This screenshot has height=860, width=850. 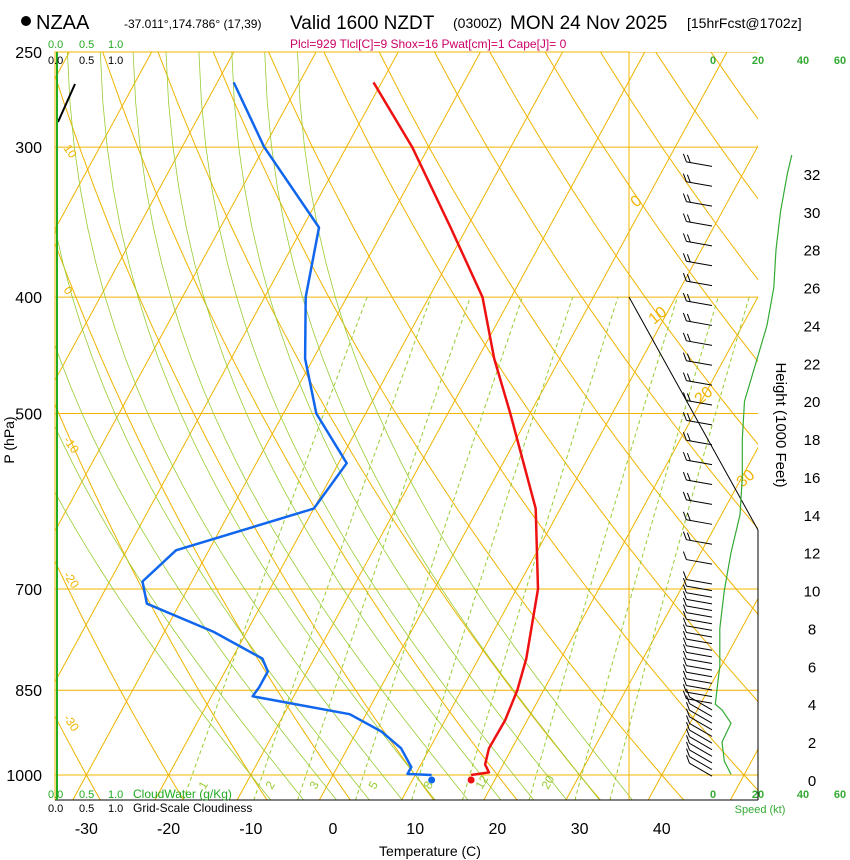 I want to click on wind-speed-tick-label: 60, so click(x=840, y=61).